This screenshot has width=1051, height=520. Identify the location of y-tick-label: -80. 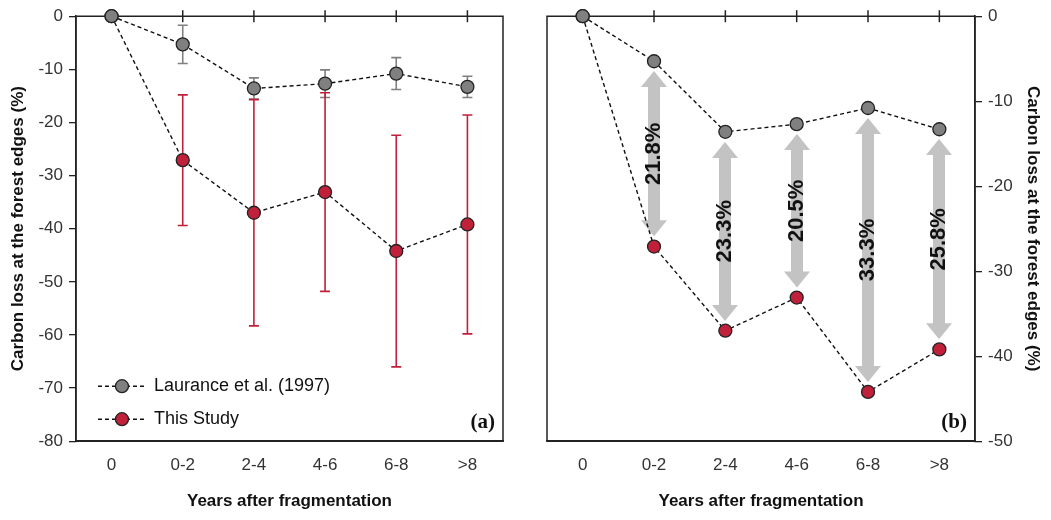
(50, 440).